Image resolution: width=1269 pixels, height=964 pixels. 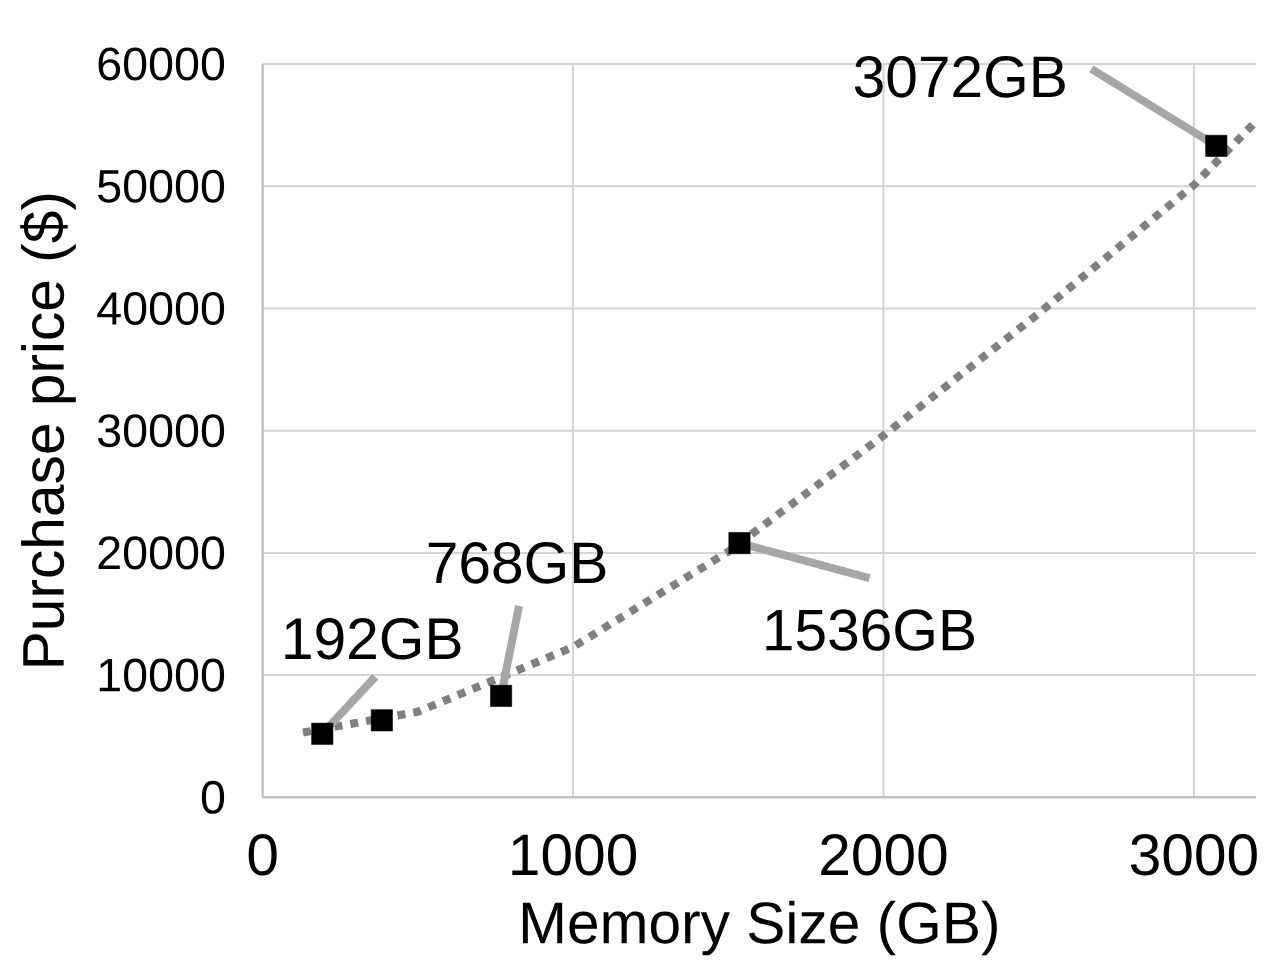 What do you see at coordinates (162, 675) in the screenshot?
I see `y-tick-label: 10000` at bounding box center [162, 675].